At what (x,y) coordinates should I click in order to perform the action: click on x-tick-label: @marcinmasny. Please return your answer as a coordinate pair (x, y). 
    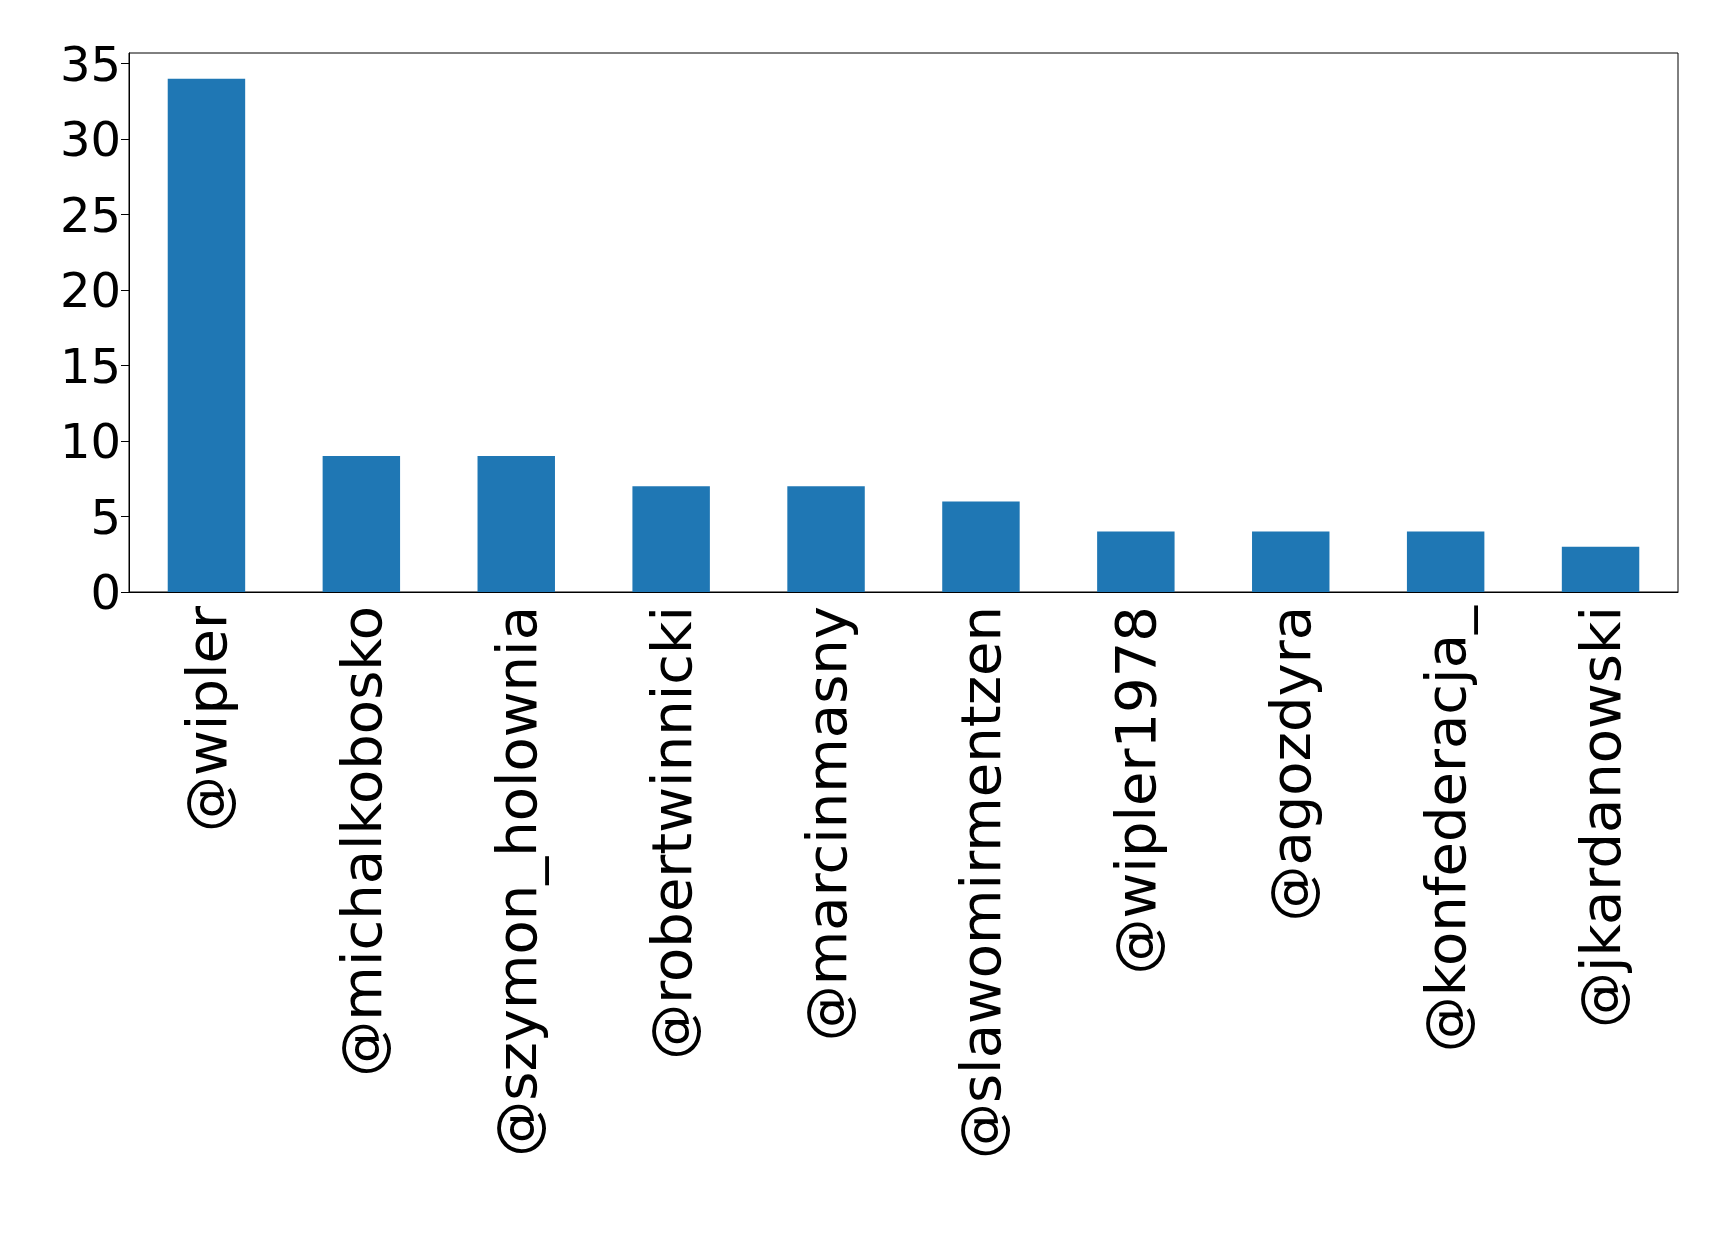
    Looking at the image, I should click on (826, 824).